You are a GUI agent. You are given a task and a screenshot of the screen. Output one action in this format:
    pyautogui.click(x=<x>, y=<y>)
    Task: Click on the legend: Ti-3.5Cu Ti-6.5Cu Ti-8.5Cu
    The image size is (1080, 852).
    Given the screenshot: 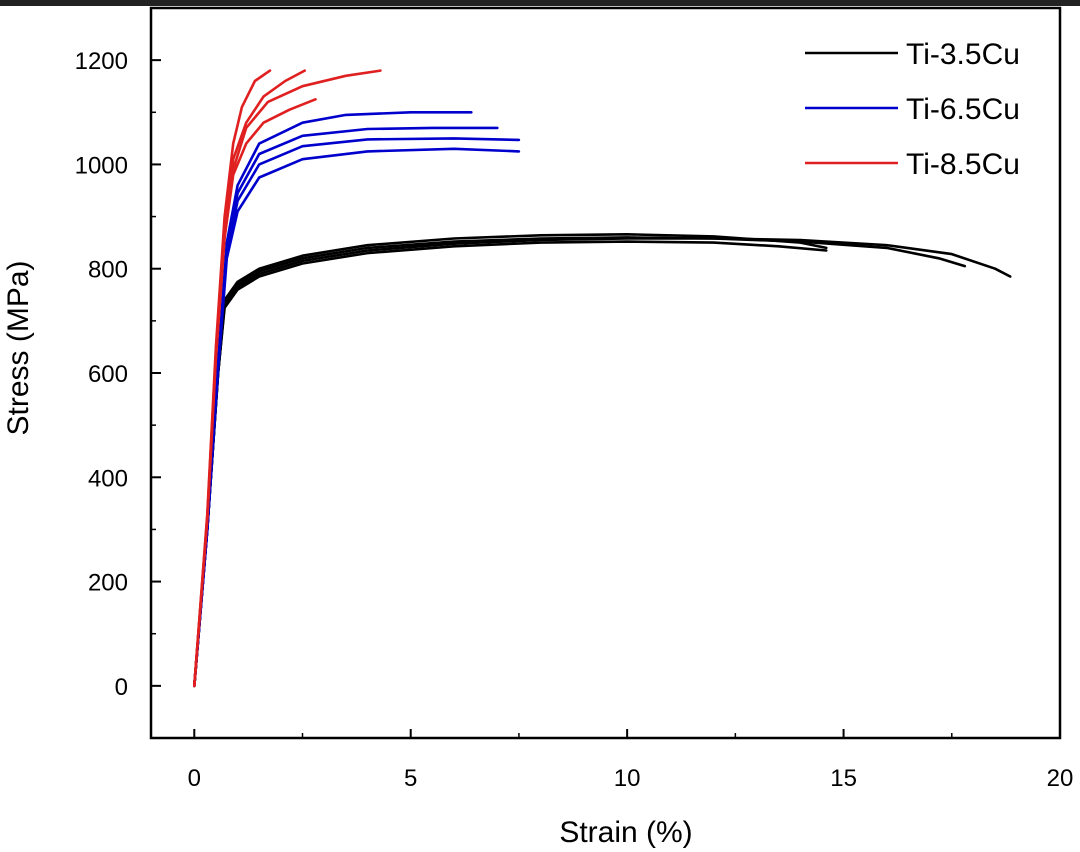 What is the action you would take?
    pyautogui.click(x=912, y=109)
    